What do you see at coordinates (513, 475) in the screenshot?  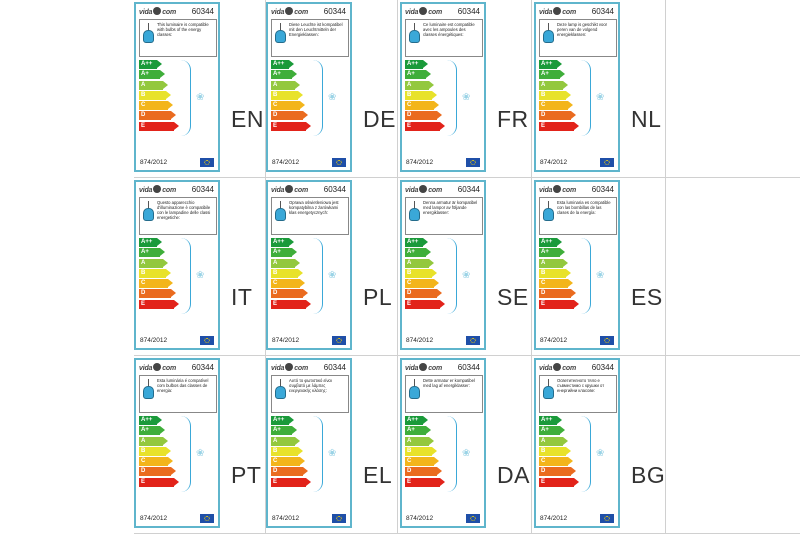 I see `language-code: DA` at bounding box center [513, 475].